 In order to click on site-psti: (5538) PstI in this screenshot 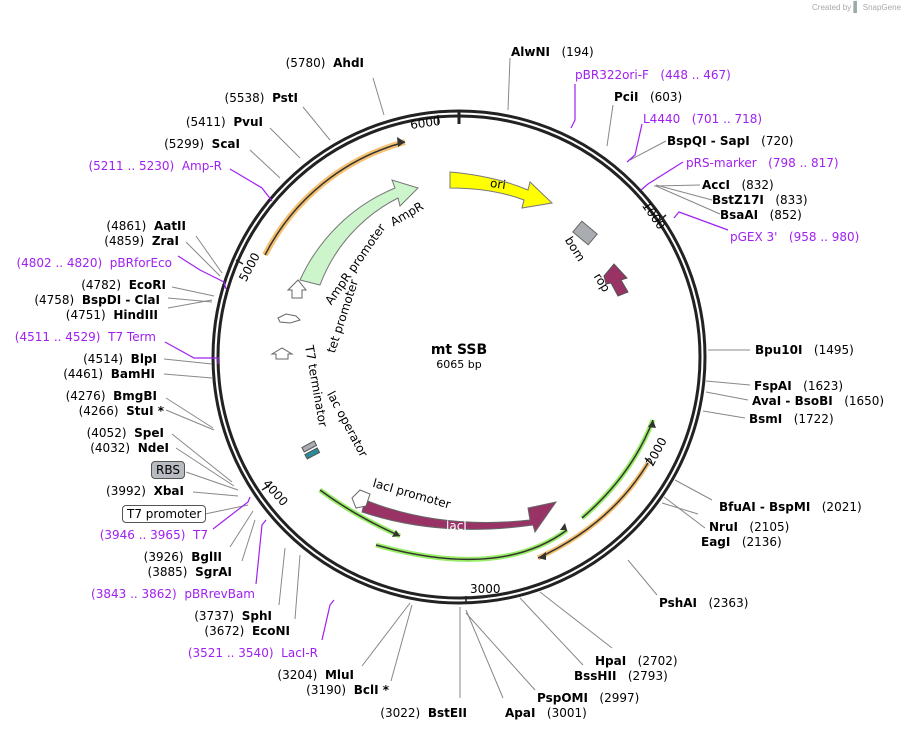, I will do `click(261, 98)`.